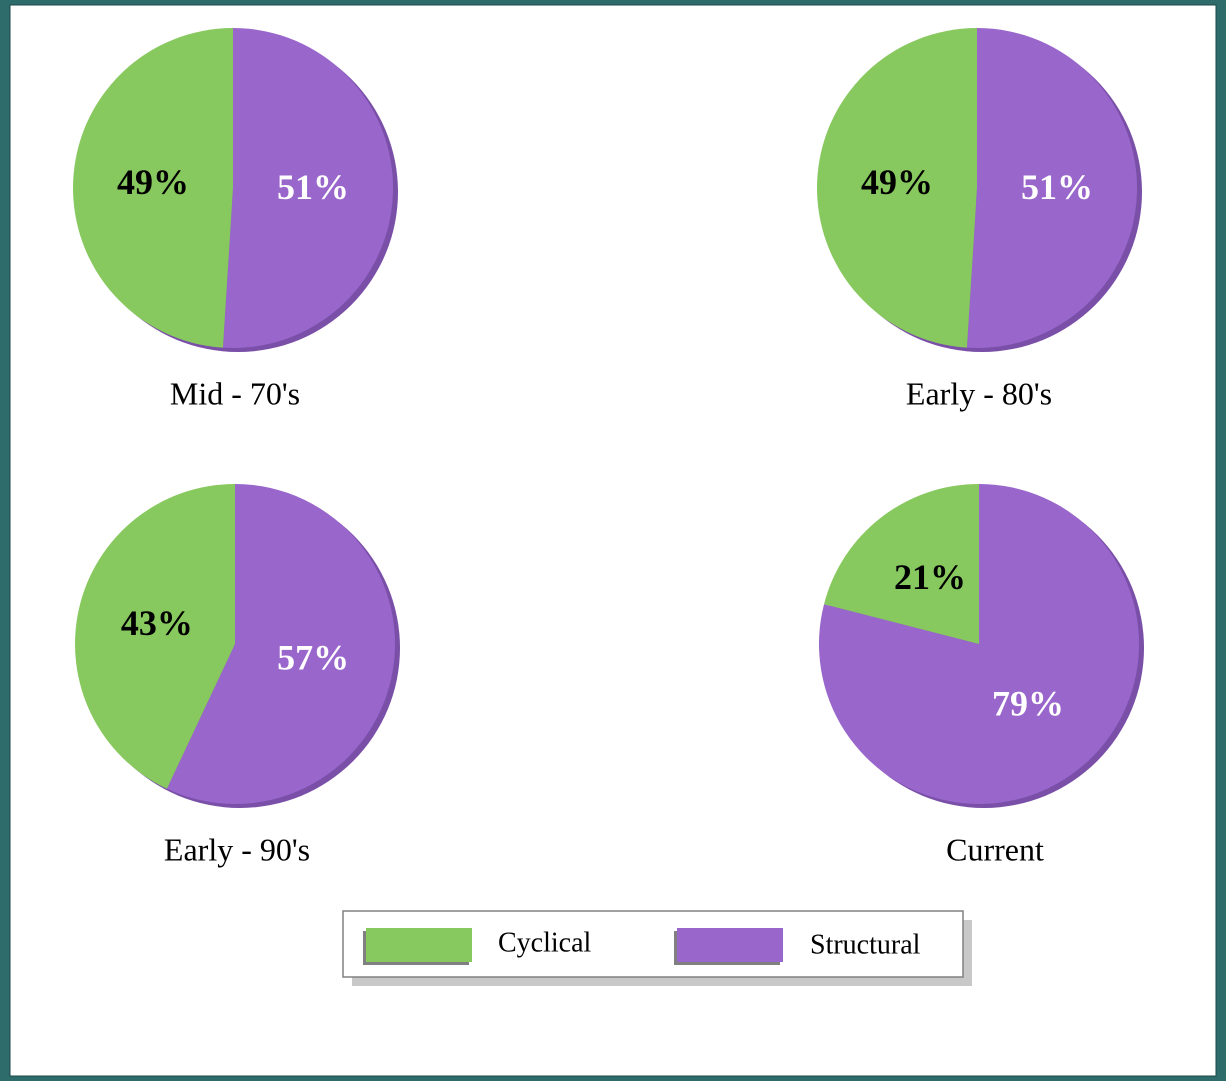 This screenshot has height=1081, width=1226. What do you see at coordinates (979, 393) in the screenshot?
I see `pie-title: Early - 80's` at bounding box center [979, 393].